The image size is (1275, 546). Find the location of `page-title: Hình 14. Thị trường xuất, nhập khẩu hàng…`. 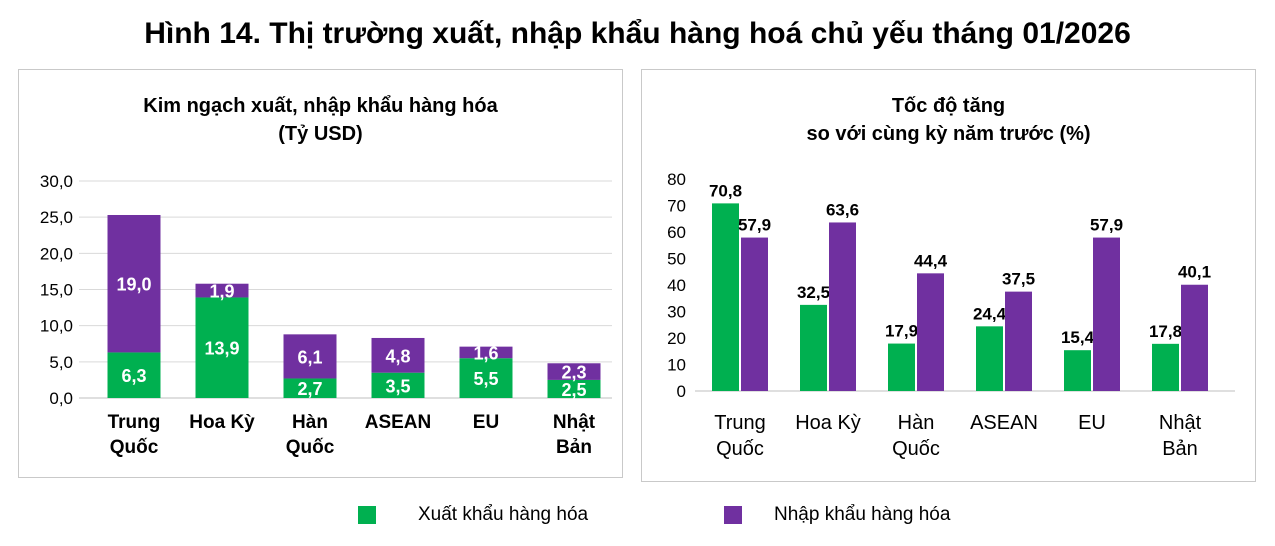

page-title: Hình 14. Thị trường xuất, nhập khẩu hàng… is located at coordinates (637, 33).